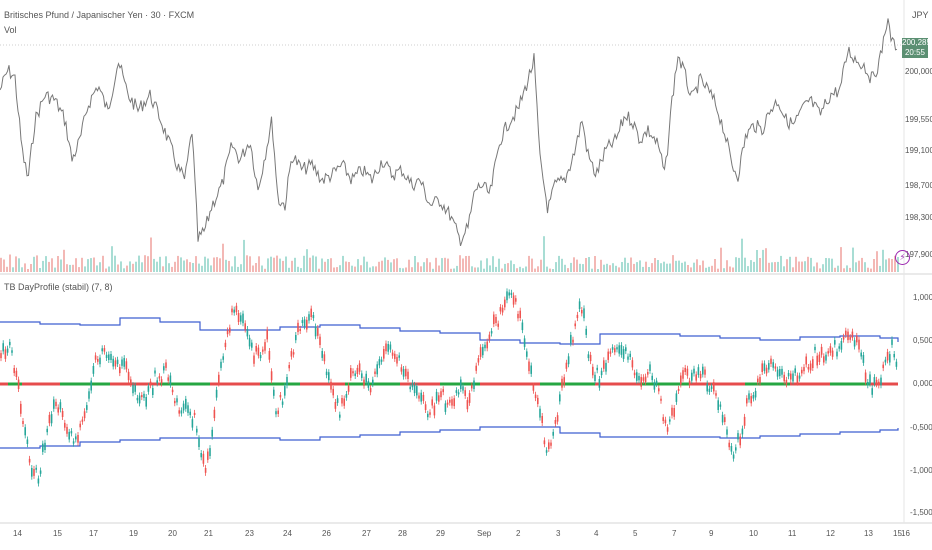  Describe the element at coordinates (868, 533) in the screenshot. I see `time-label: 13` at that location.